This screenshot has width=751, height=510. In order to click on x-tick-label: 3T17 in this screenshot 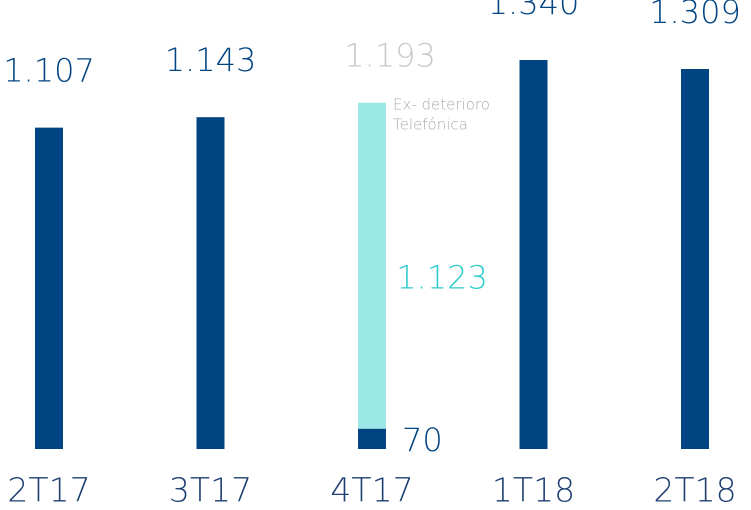, I will do `click(210, 490)`.